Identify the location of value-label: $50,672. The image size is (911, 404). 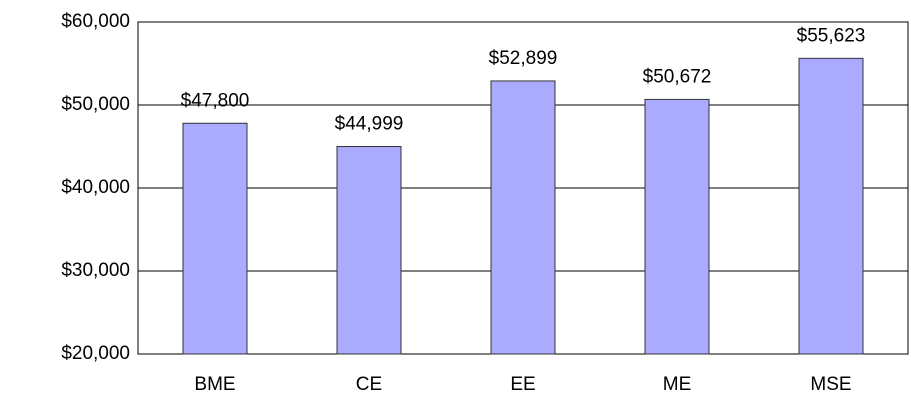
(677, 76).